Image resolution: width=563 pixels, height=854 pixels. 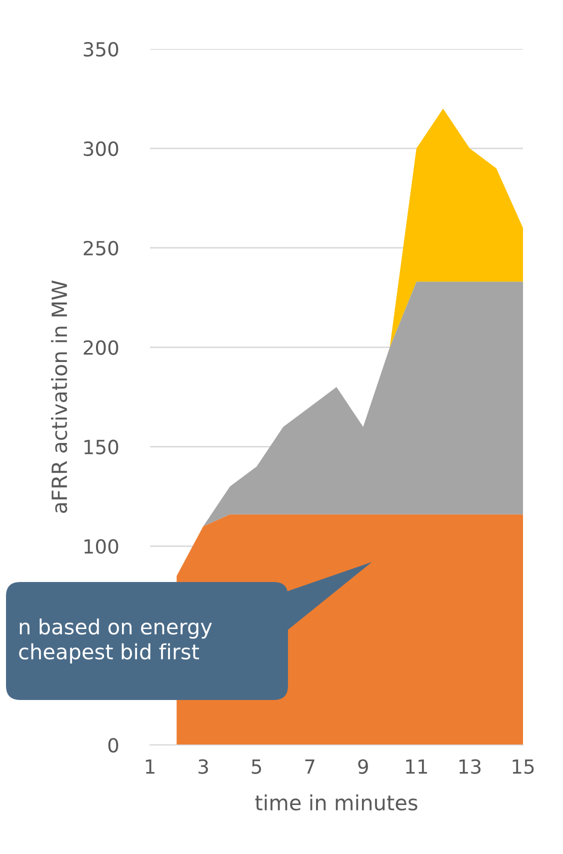 I want to click on x-tick-label: 9, so click(x=363, y=766).